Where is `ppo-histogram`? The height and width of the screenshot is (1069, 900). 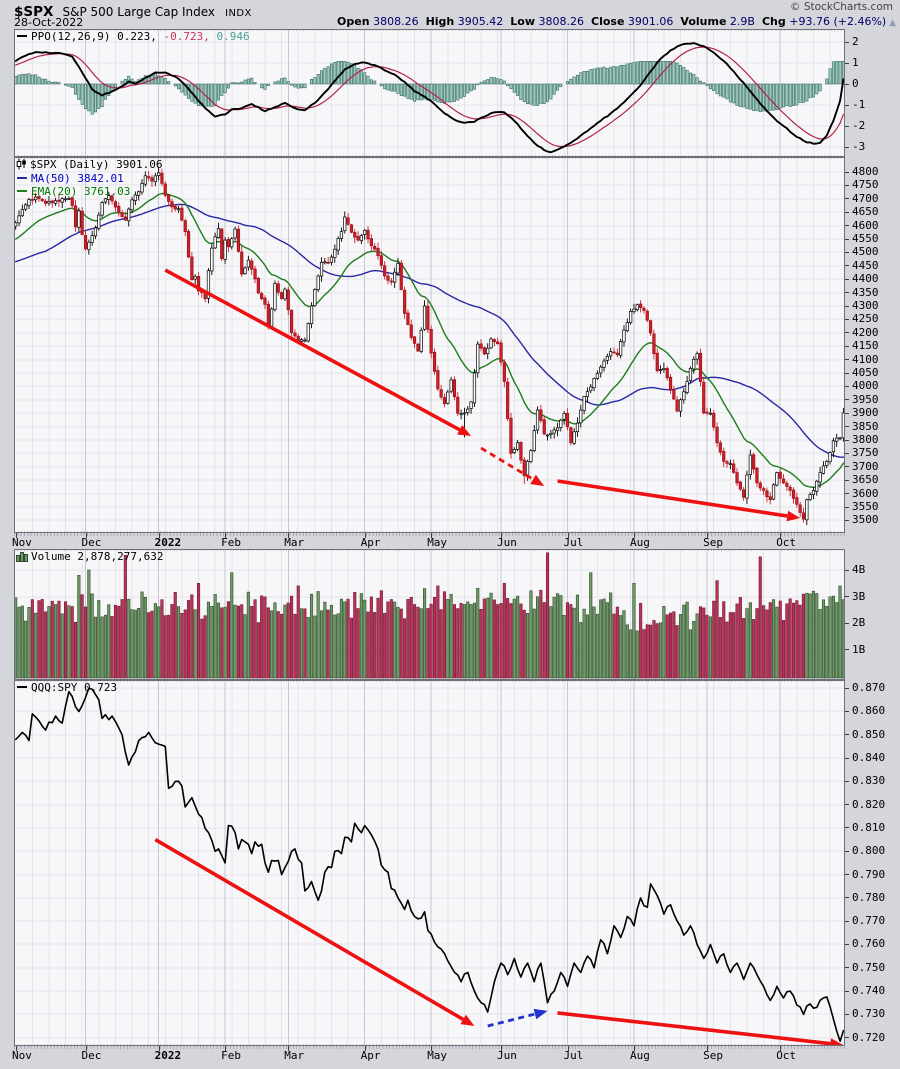
ppo-histogram is located at coordinates (429, 87).